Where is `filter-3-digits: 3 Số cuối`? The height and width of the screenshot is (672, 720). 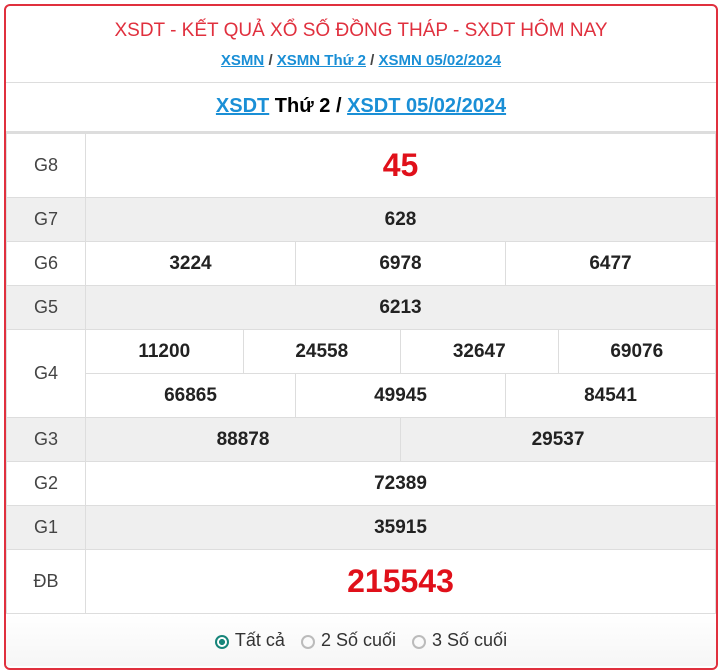 filter-3-digits: 3 Số cuối is located at coordinates (459, 640).